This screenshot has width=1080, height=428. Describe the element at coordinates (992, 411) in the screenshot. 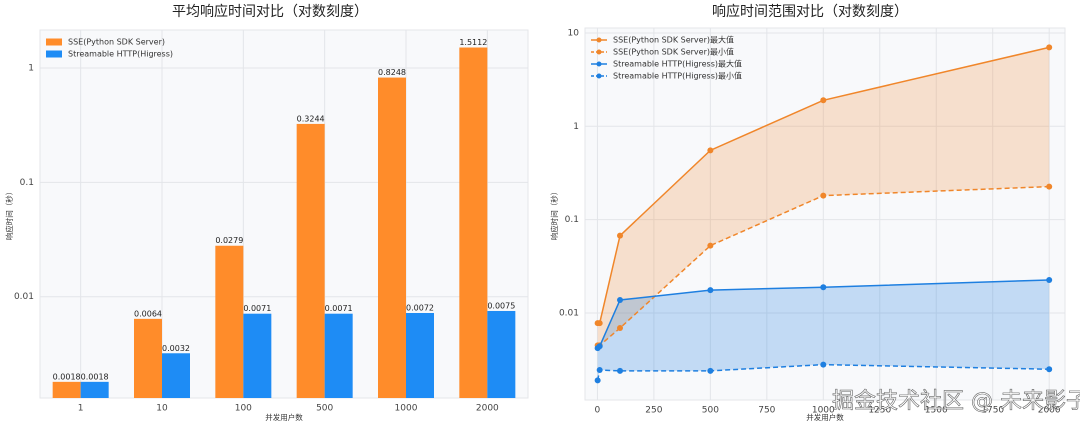

I see `x-tick-label: 1750` at that location.